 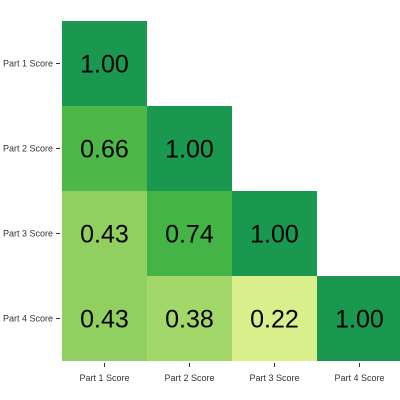 I want to click on cell-value-label: 0.22, so click(x=274, y=320).